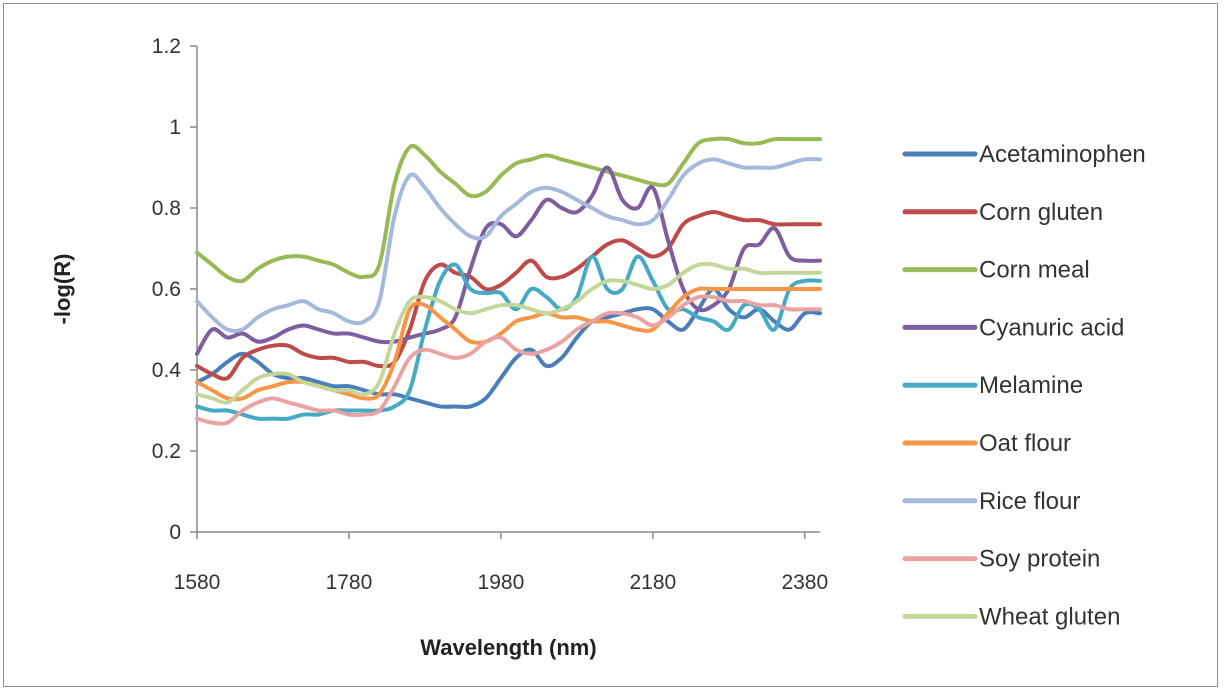  Describe the element at coordinates (652, 582) in the screenshot. I see `x-tick-label: 2180` at that location.